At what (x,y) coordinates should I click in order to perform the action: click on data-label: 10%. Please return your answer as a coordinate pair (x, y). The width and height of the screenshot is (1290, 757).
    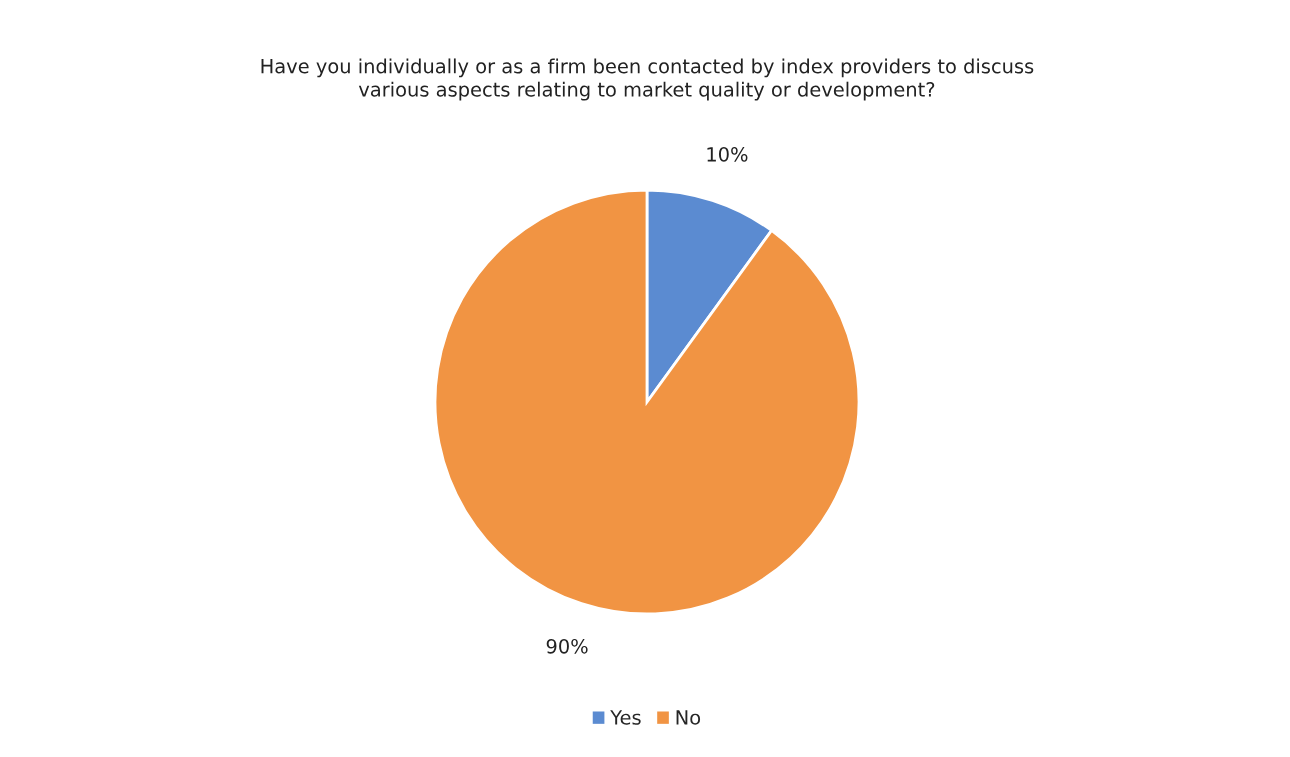
    Looking at the image, I should click on (727, 154).